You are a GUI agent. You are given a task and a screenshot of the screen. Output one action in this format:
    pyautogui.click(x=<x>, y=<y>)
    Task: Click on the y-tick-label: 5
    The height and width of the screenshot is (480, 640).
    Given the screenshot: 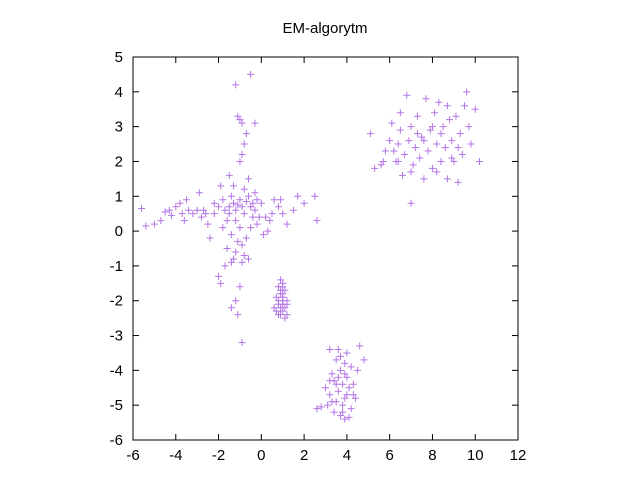 What is the action you would take?
    pyautogui.click(x=119, y=57)
    